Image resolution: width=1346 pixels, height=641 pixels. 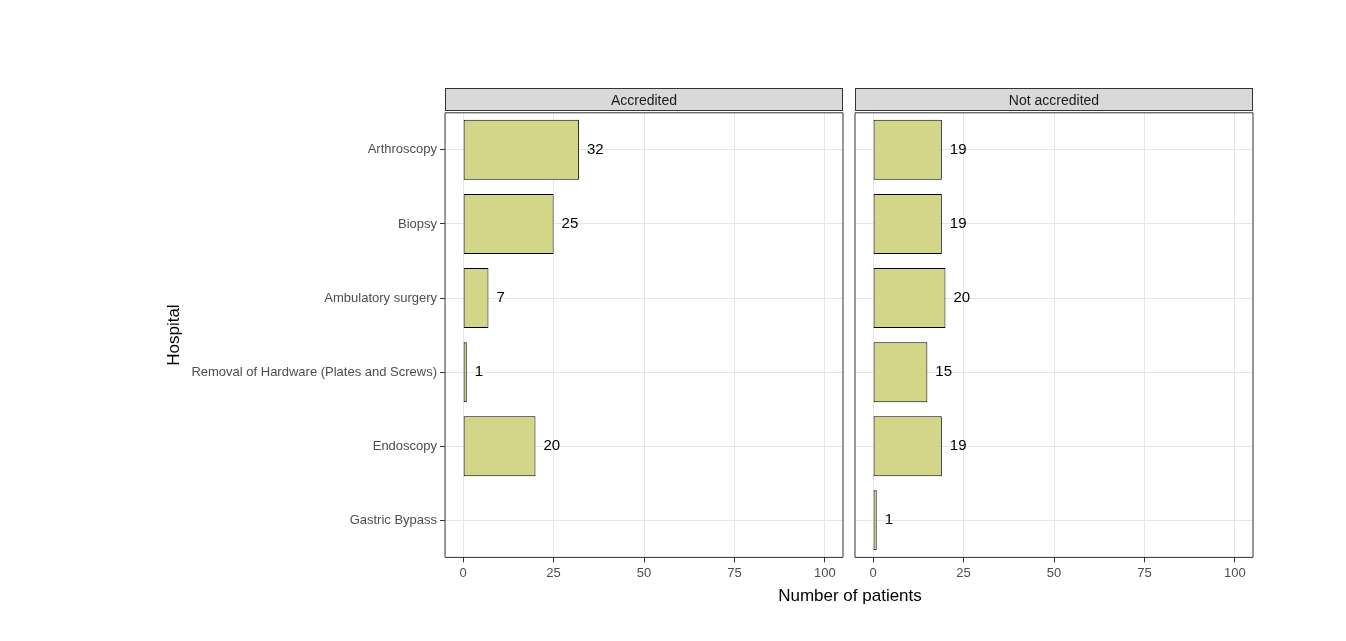 I want to click on data-label: 7, so click(x=500, y=297).